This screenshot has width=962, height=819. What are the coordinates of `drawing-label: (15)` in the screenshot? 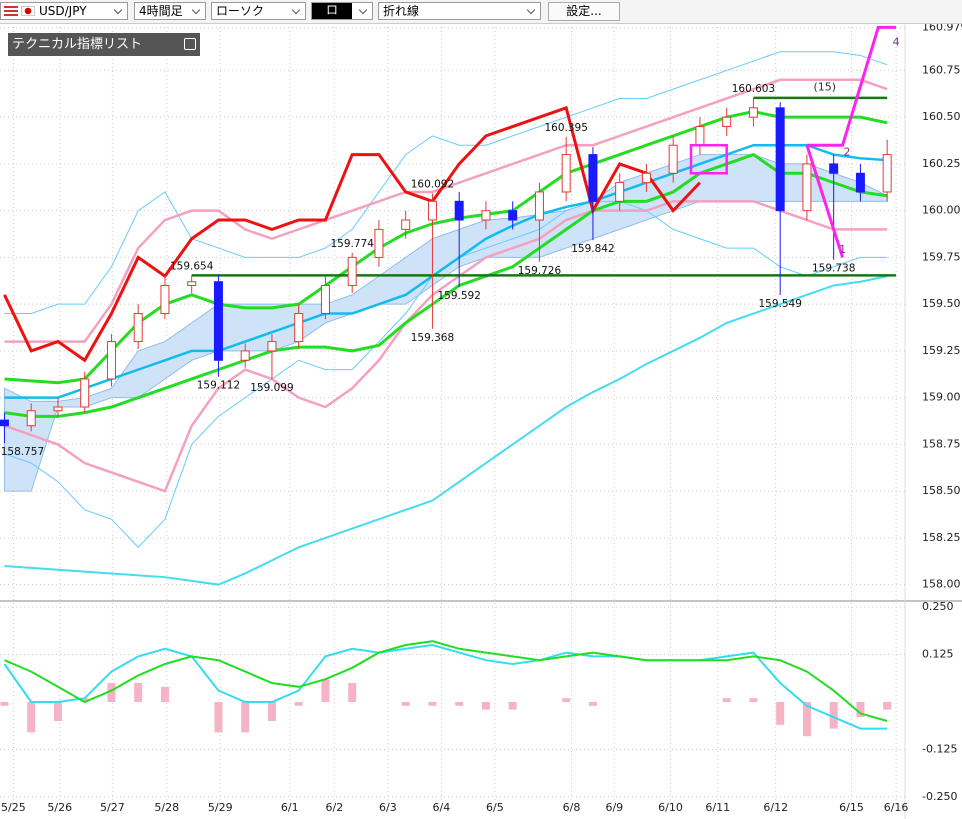 It's located at (824, 86).